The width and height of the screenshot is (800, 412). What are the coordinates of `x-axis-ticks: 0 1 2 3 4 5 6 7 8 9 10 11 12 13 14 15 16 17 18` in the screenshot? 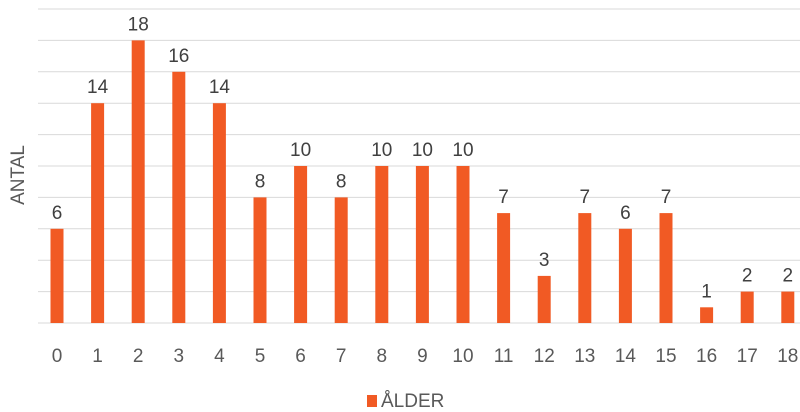 It's located at (425, 356).